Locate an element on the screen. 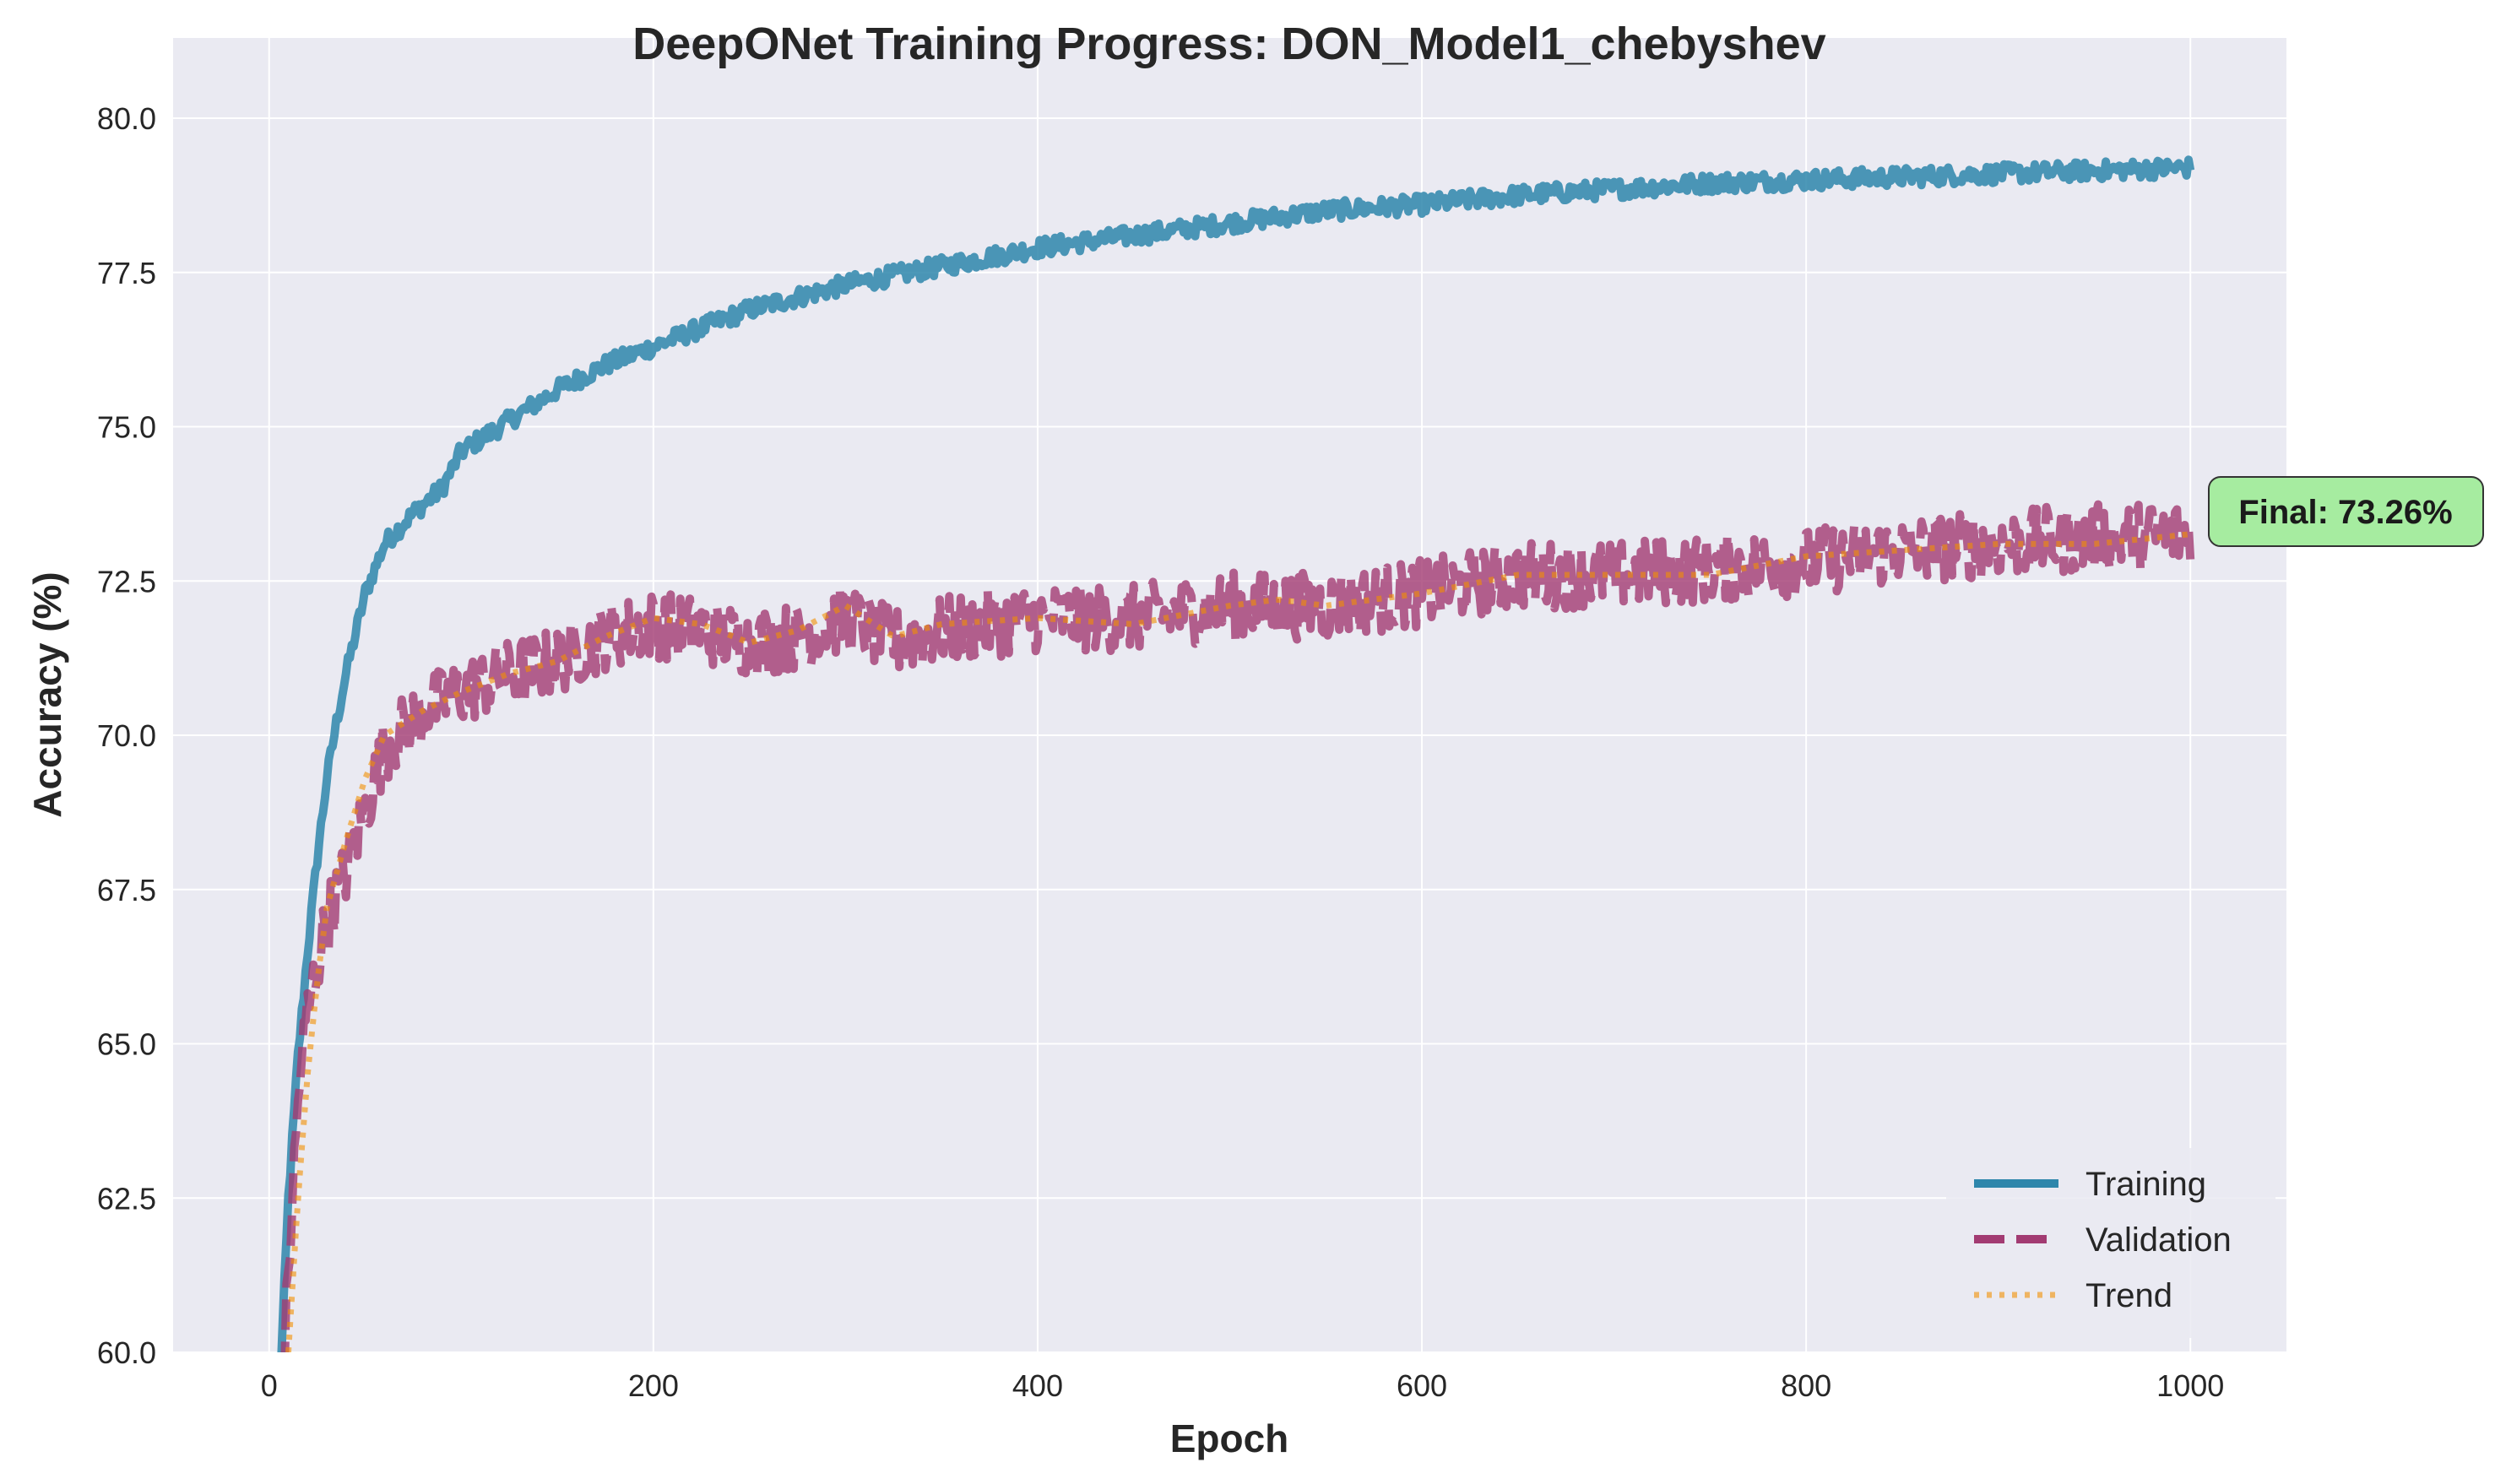  y-tick-label: 65.0 is located at coordinates (127, 1044).